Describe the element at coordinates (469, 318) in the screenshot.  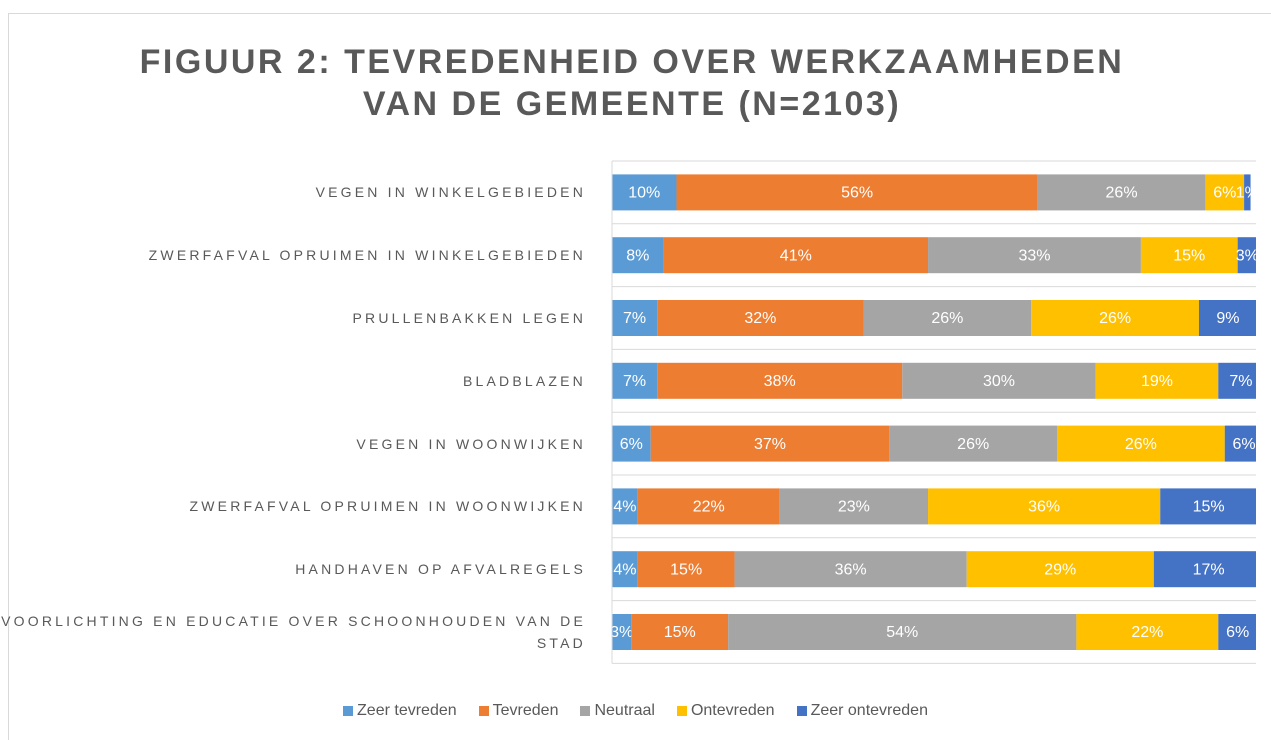
I see `y-tick-label: PRULLENBAKKEN LEGEN` at that location.